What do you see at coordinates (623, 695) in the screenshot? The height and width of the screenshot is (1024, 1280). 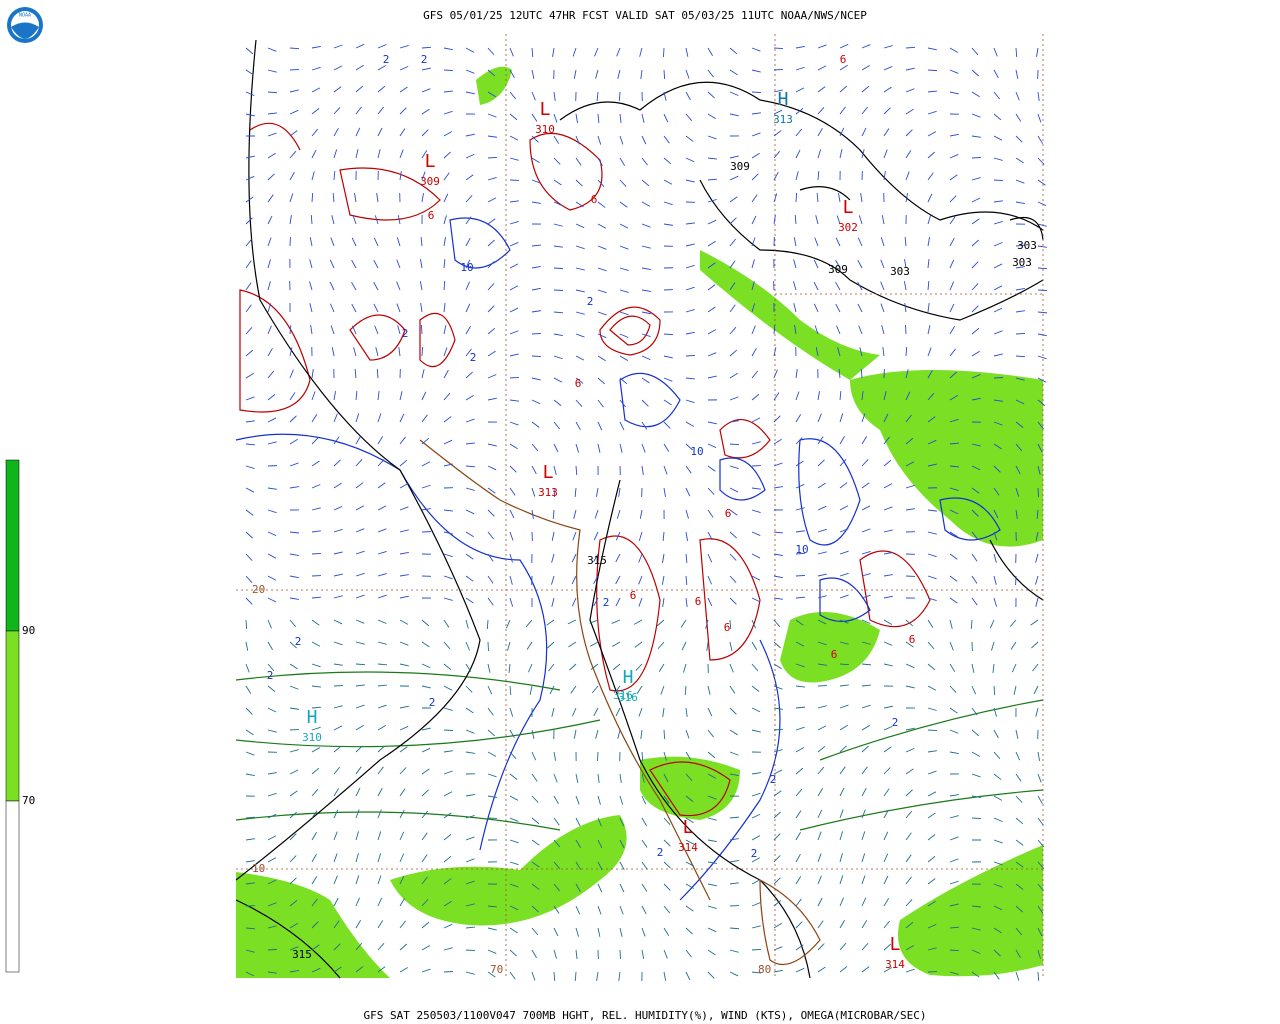 I see `height-label: 316` at bounding box center [623, 695].